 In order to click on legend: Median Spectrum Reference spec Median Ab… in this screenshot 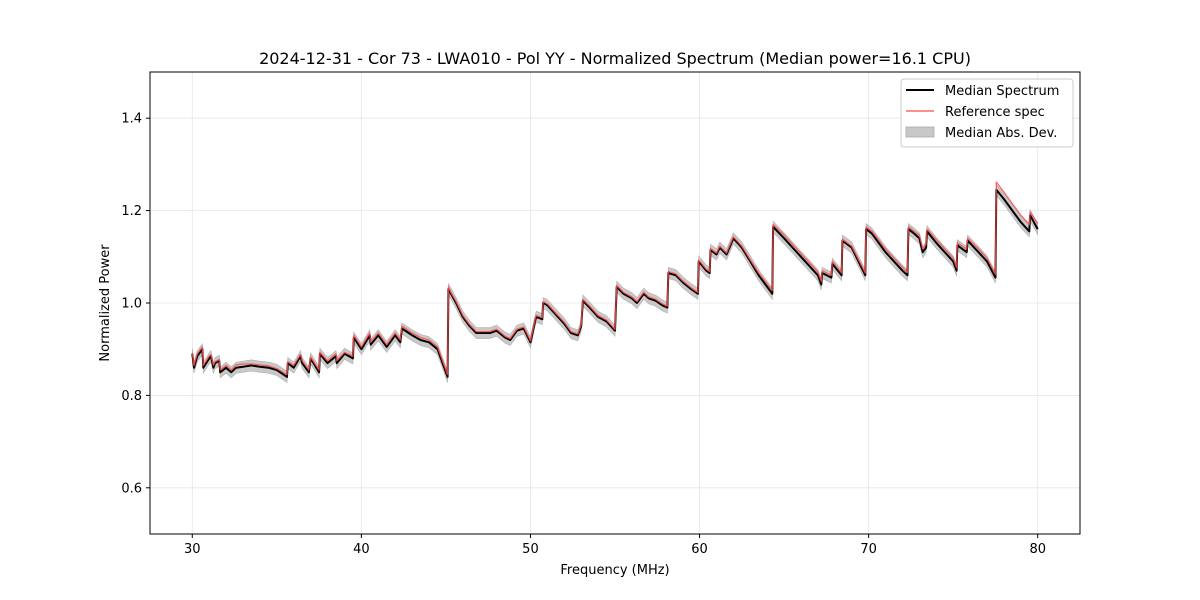, I will do `click(987, 113)`.